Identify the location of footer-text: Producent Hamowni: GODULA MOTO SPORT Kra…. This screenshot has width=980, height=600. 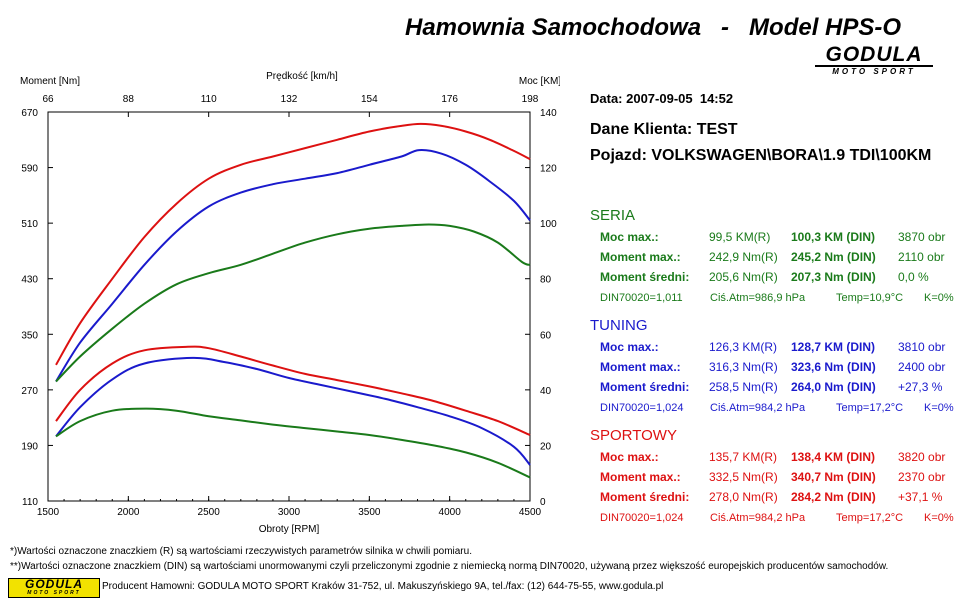
(383, 586).